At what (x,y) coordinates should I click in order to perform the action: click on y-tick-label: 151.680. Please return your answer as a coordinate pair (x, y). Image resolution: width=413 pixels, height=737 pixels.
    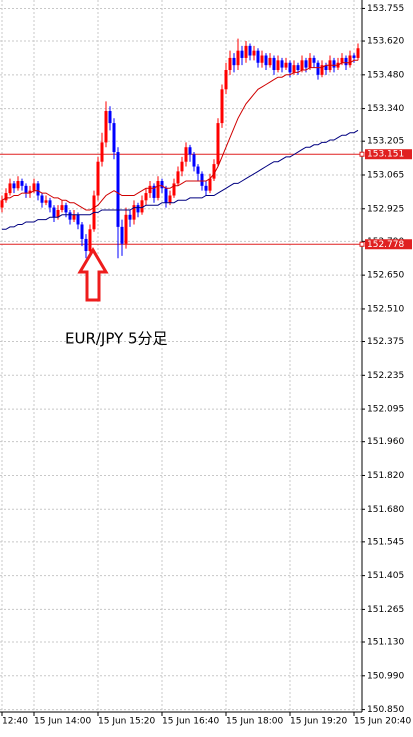
    Looking at the image, I should click on (385, 510).